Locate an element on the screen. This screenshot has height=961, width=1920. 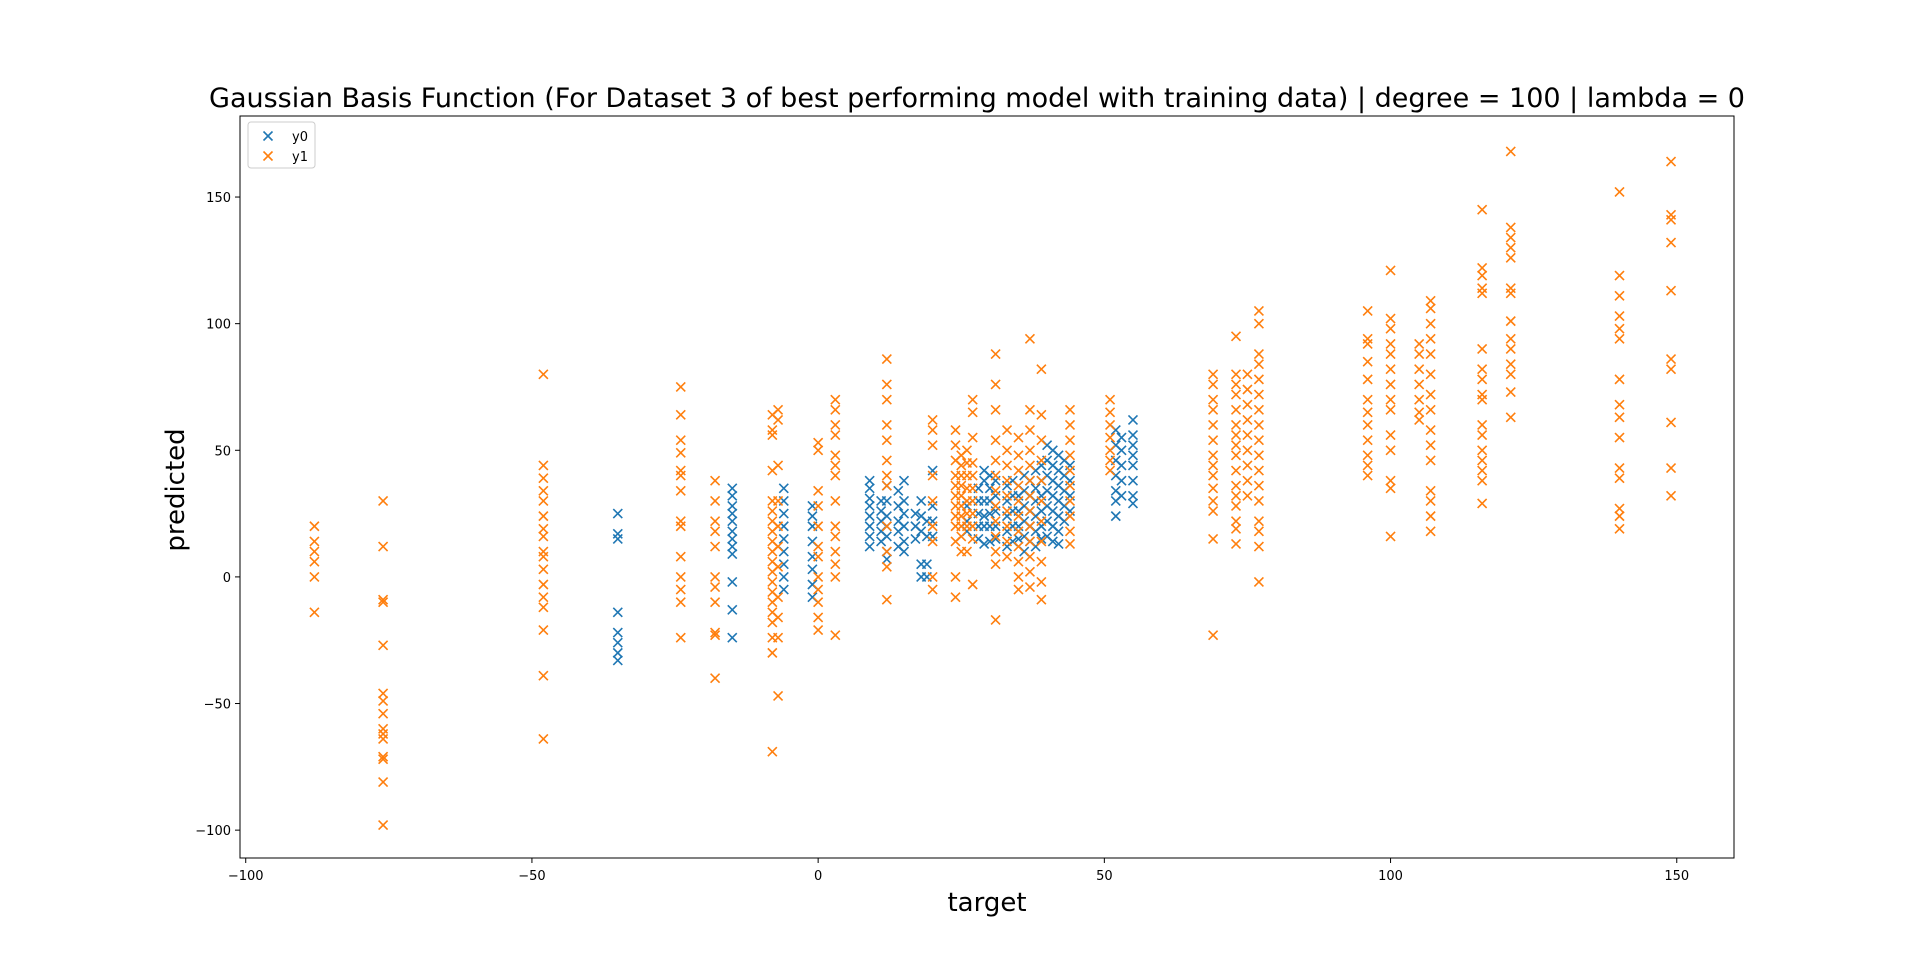
y-axis-ticks: −100 −50 0 50 100 150 is located at coordinates (217, 515).